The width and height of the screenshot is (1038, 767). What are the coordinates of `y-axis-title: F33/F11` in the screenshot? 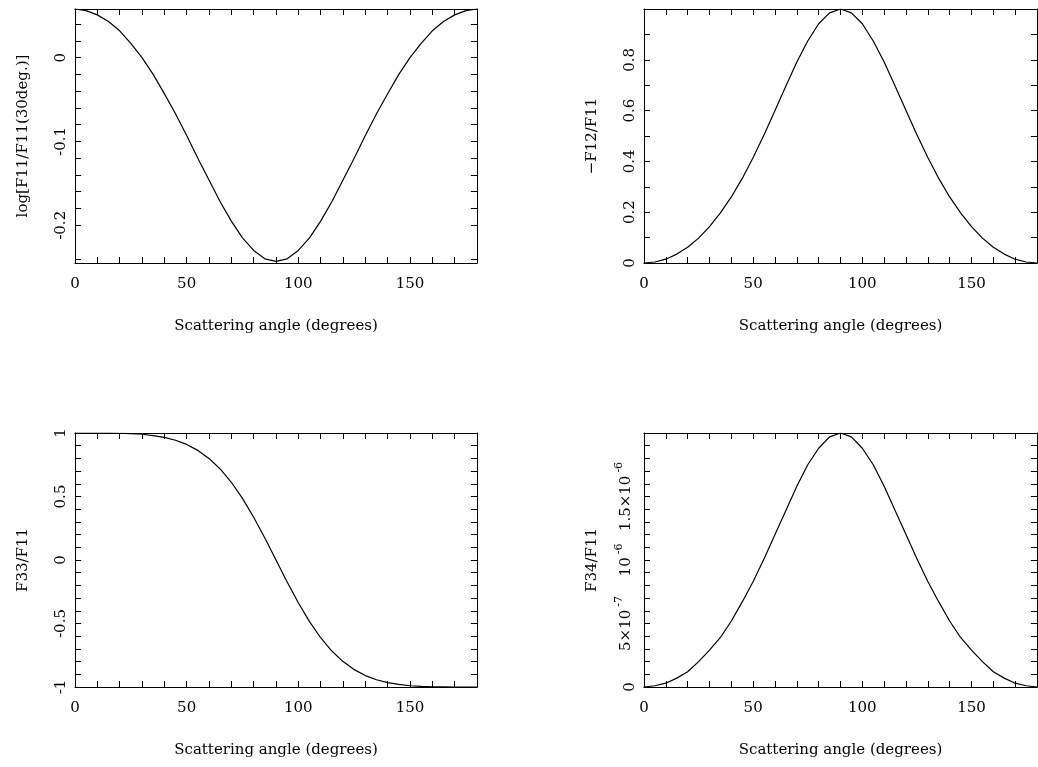 It's located at (21, 560).